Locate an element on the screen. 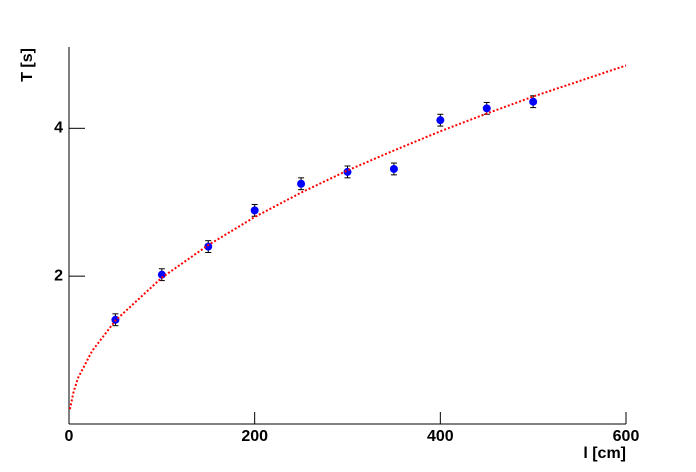 The width and height of the screenshot is (696, 472). x-tick-label: 0 is located at coordinates (69, 436).